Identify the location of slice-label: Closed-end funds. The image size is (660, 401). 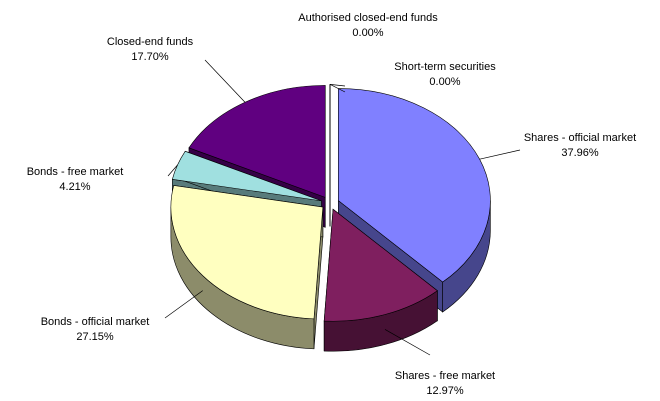
(150, 42).